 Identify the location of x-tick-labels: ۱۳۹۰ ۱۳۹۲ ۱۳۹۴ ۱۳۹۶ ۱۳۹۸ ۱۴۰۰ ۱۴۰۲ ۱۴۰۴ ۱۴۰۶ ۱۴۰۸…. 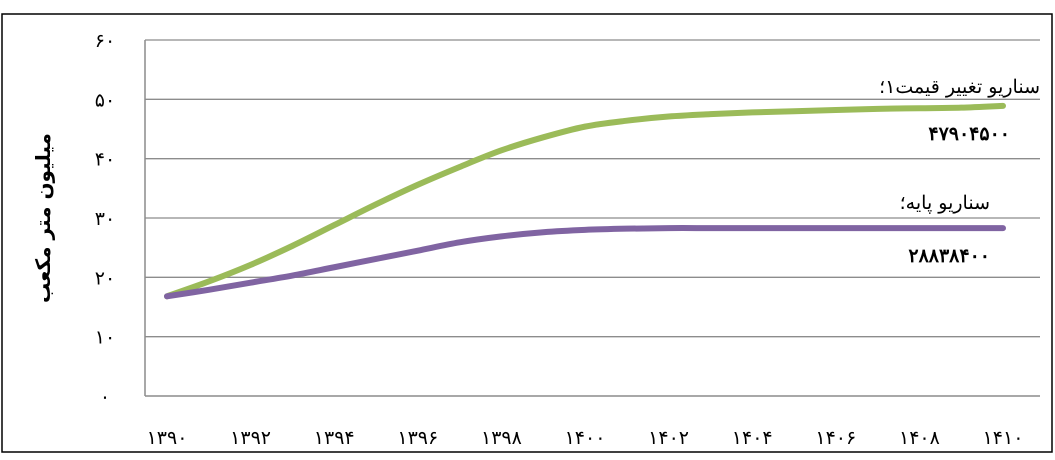
(585, 438).